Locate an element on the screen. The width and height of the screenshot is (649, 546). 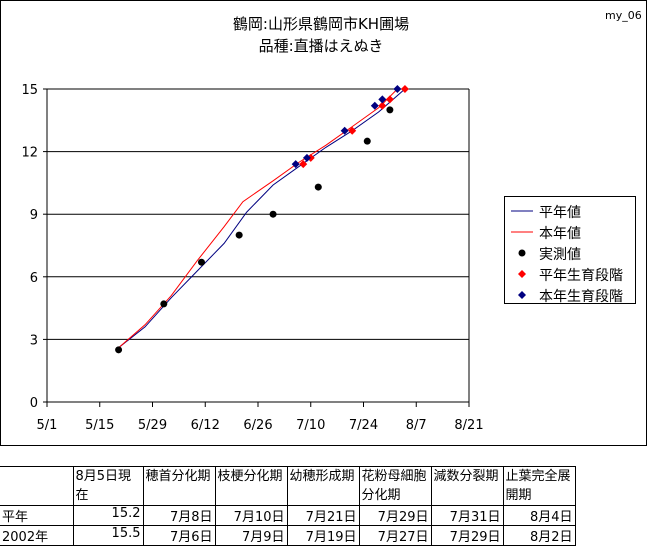
table-header-cell: 枝梗分化期 is located at coordinates (251, 486).